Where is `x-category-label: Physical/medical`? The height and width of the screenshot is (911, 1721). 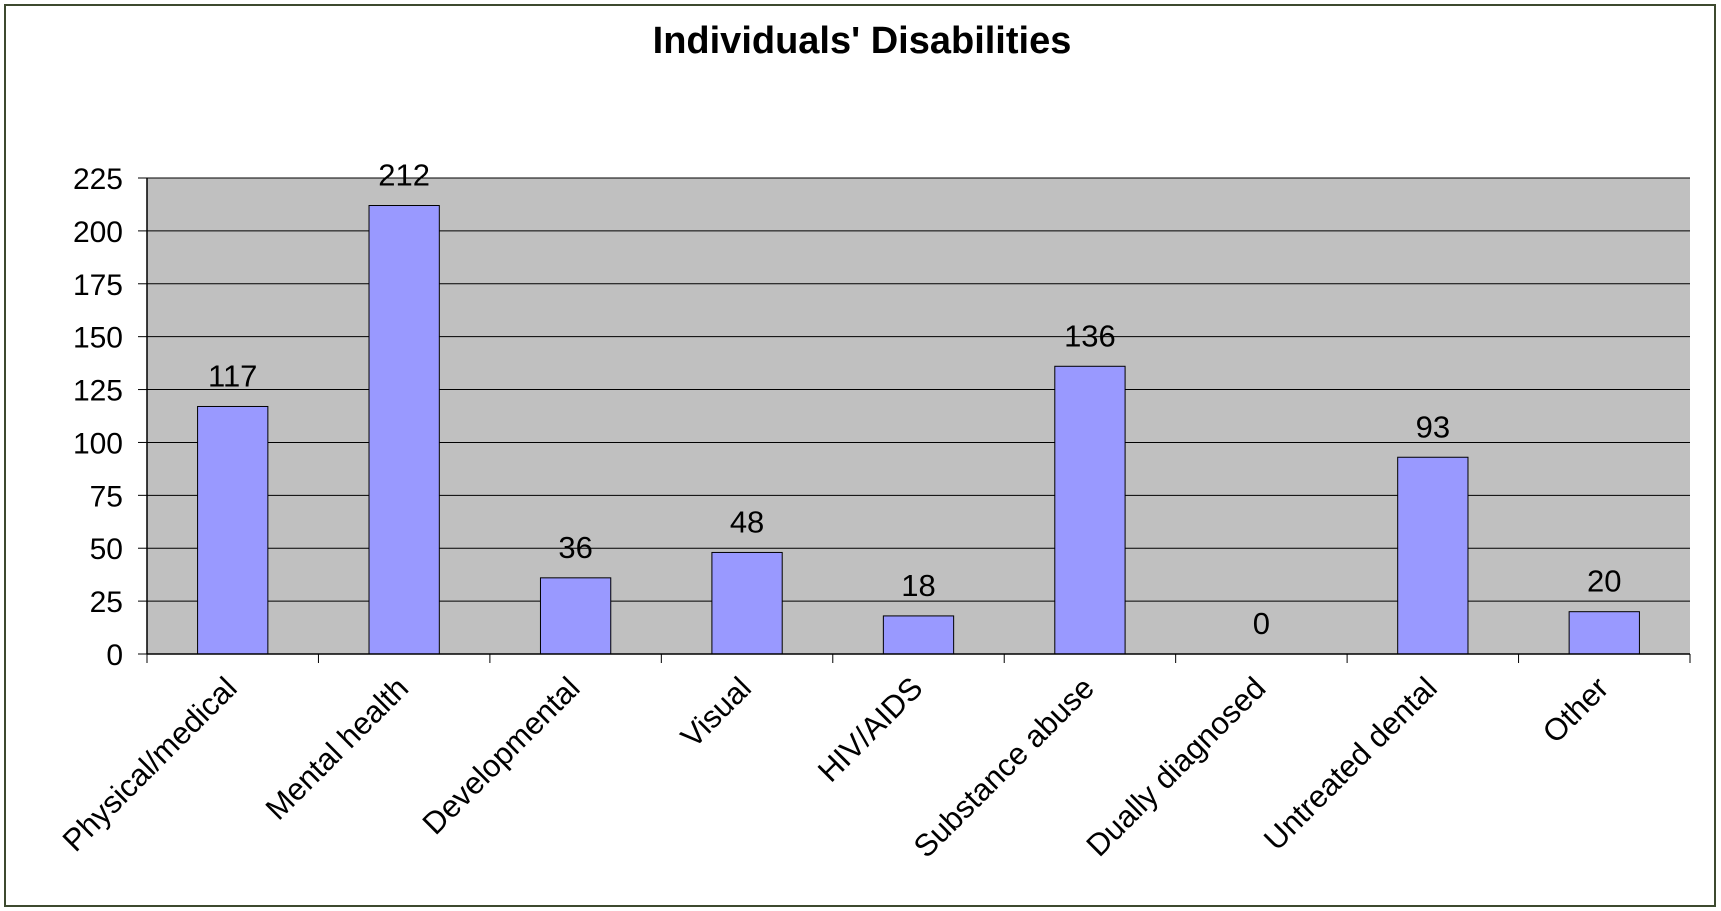 x-category-label: Physical/medical is located at coordinates (150, 764).